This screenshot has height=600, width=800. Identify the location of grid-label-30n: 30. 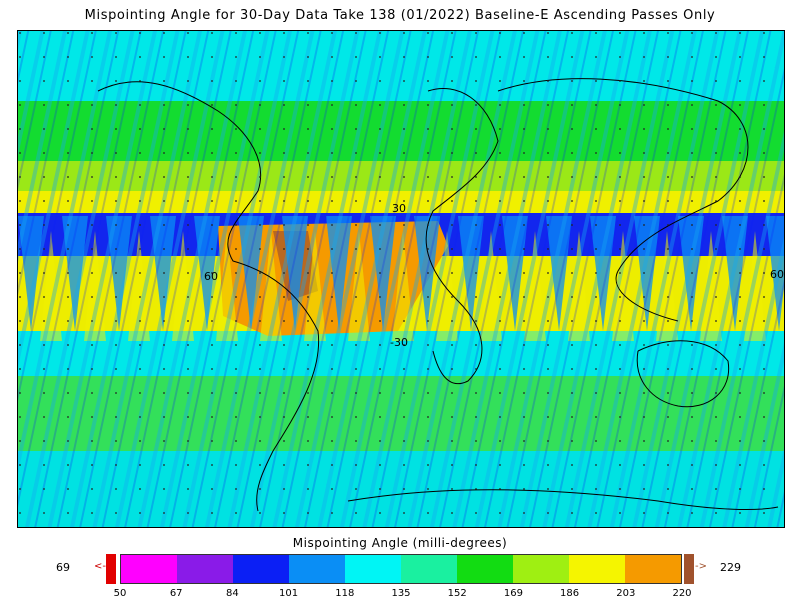
(399, 208).